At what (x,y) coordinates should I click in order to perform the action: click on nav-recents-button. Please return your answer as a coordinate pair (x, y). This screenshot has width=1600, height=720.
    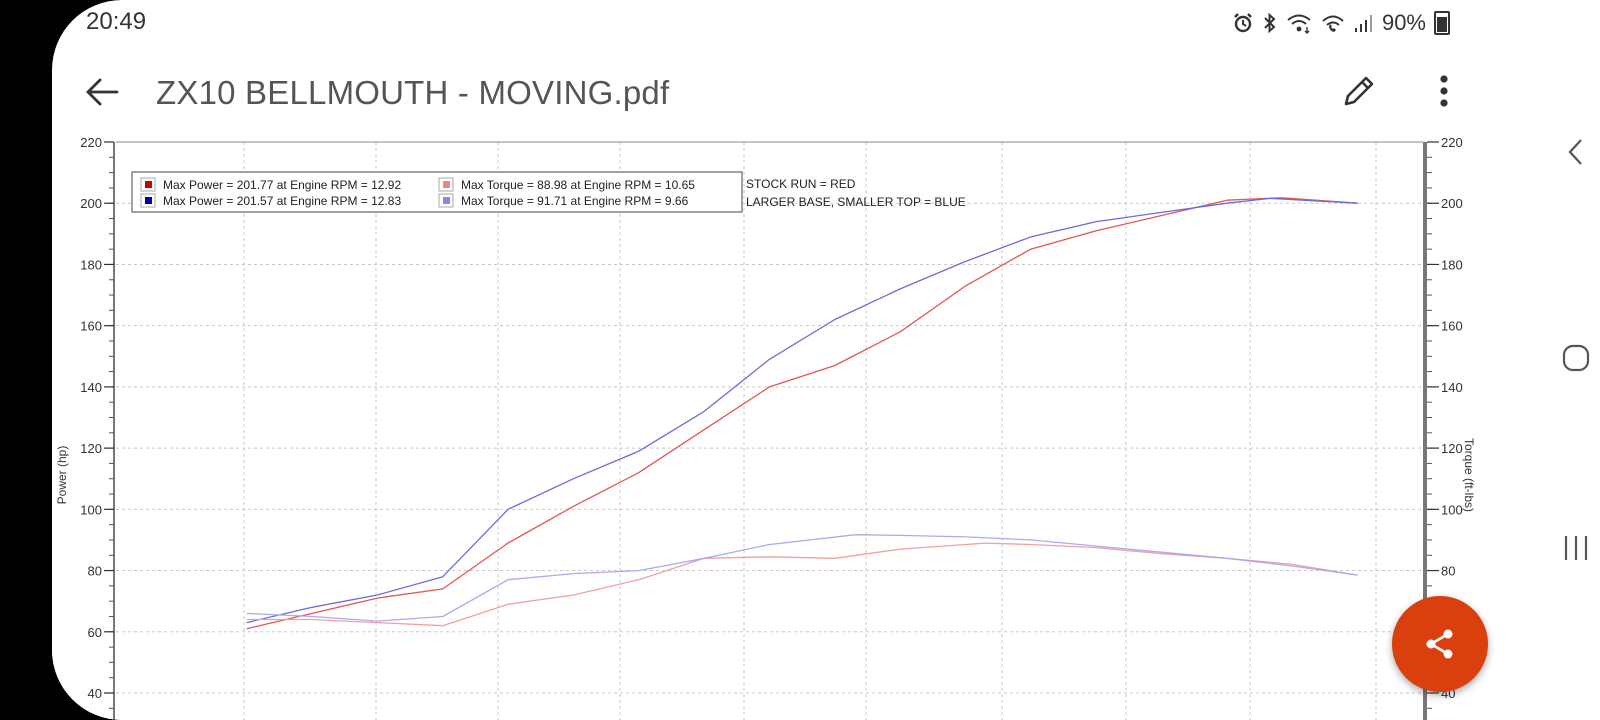
    Looking at the image, I should click on (1576, 548).